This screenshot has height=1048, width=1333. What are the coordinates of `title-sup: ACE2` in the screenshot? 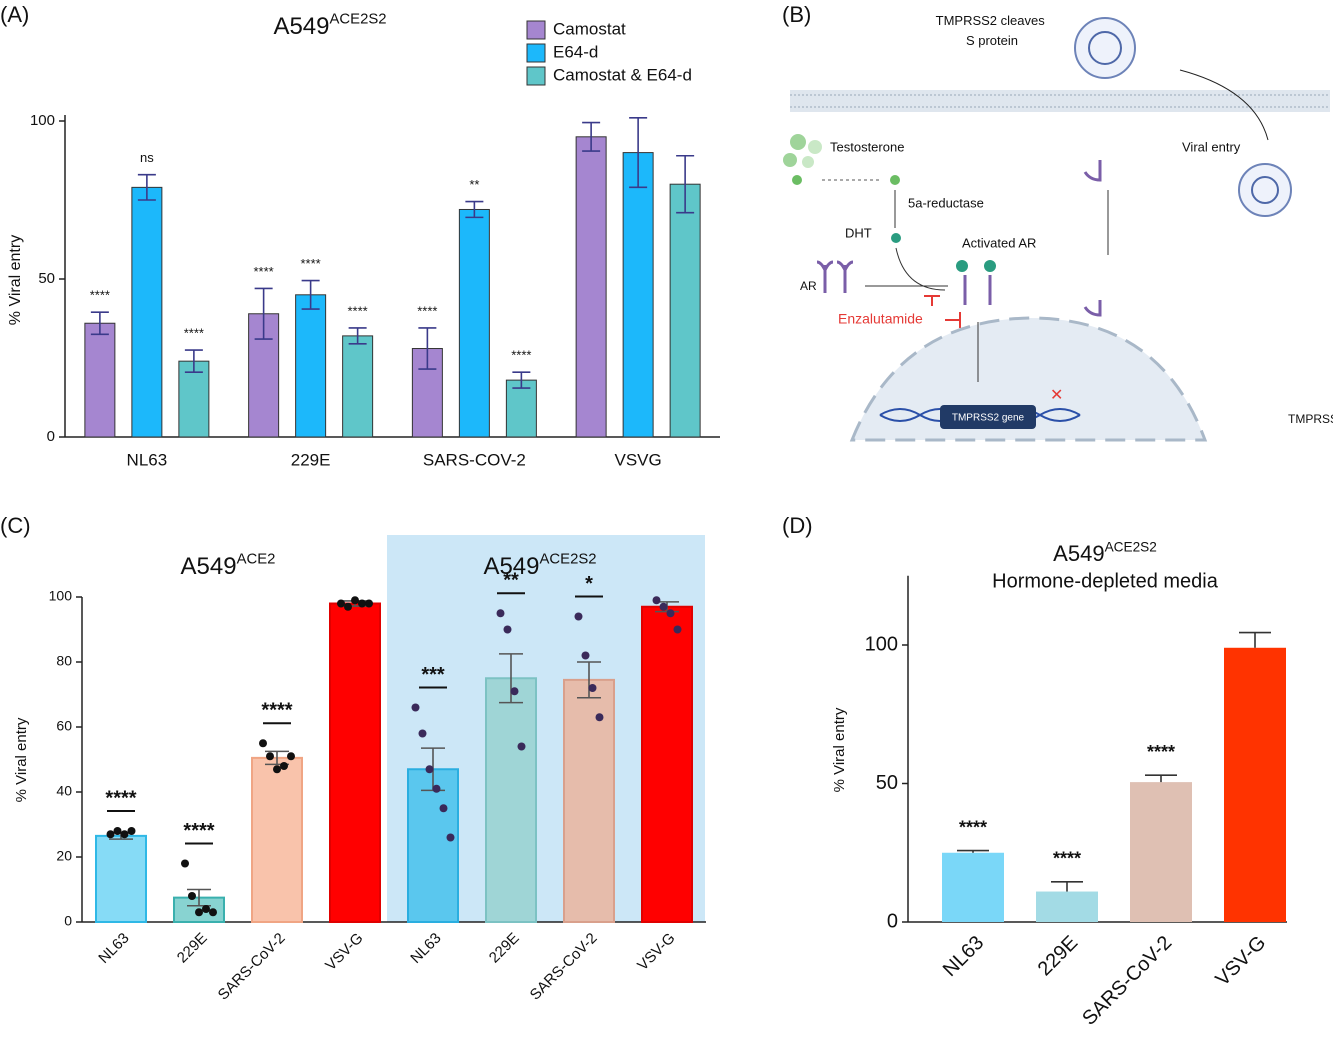 It's located at (256, 560).